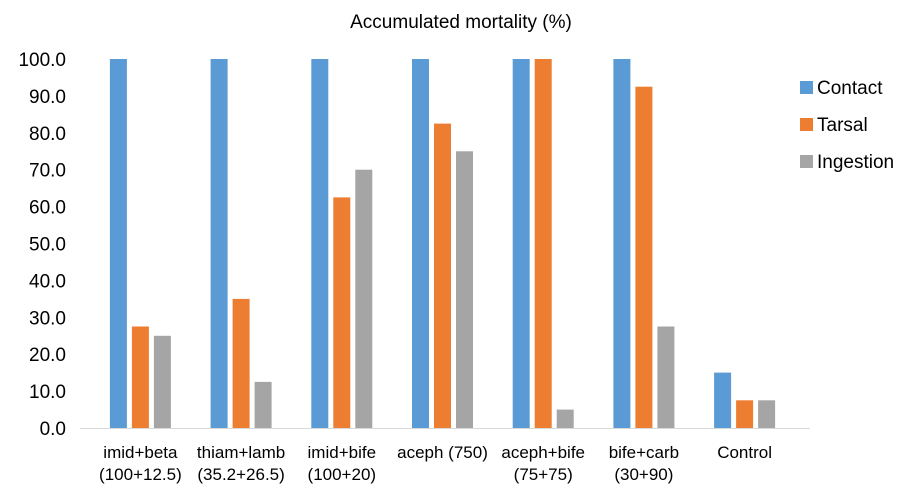 This screenshot has width=915, height=492. What do you see at coordinates (342, 463) in the screenshot?
I see `x-category-label: imid+bife (100+20)` at bounding box center [342, 463].